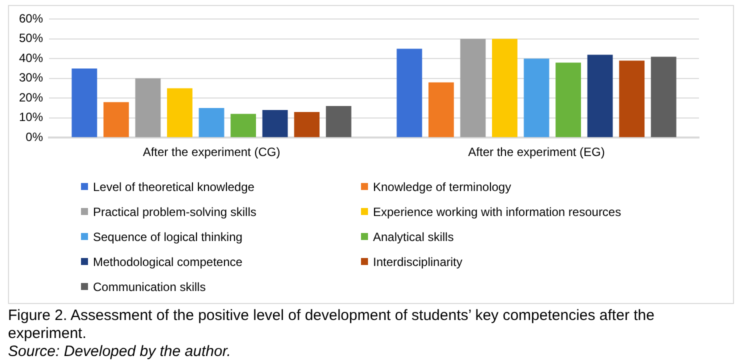  Describe the element at coordinates (120, 352) in the screenshot. I see `source-note: Source: Developed by the author.` at that location.